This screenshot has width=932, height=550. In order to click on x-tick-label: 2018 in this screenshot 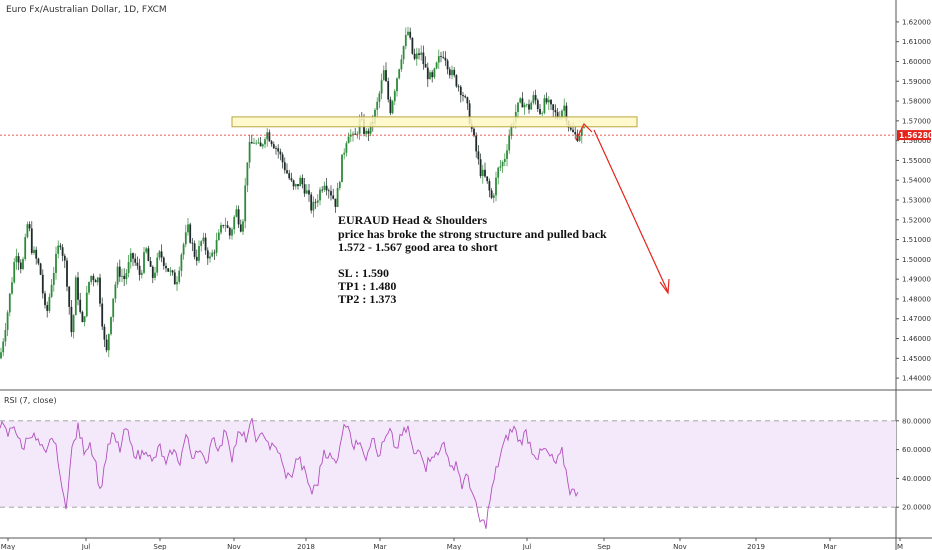, I will do `click(306, 546)`.